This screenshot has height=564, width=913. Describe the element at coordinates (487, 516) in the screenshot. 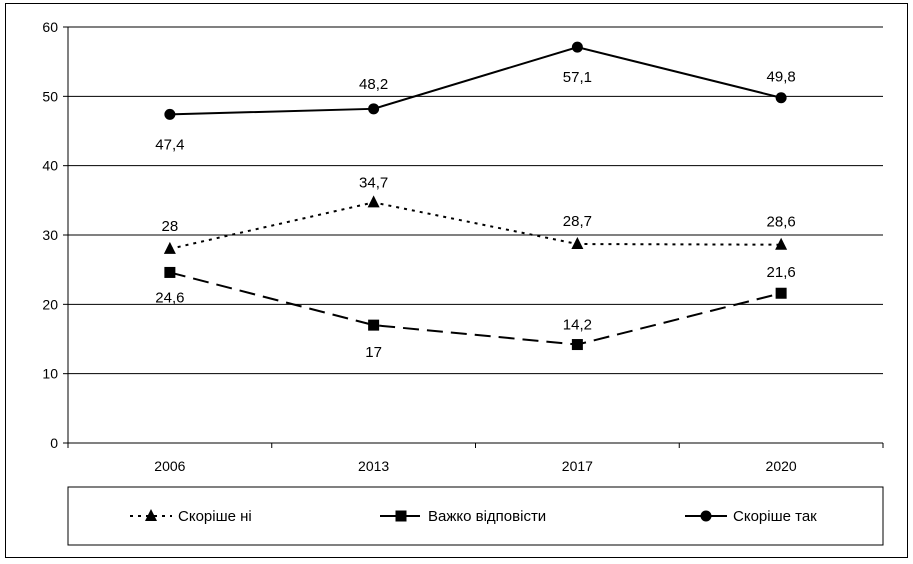

I see `legend-label: Важко відповісти` at that location.